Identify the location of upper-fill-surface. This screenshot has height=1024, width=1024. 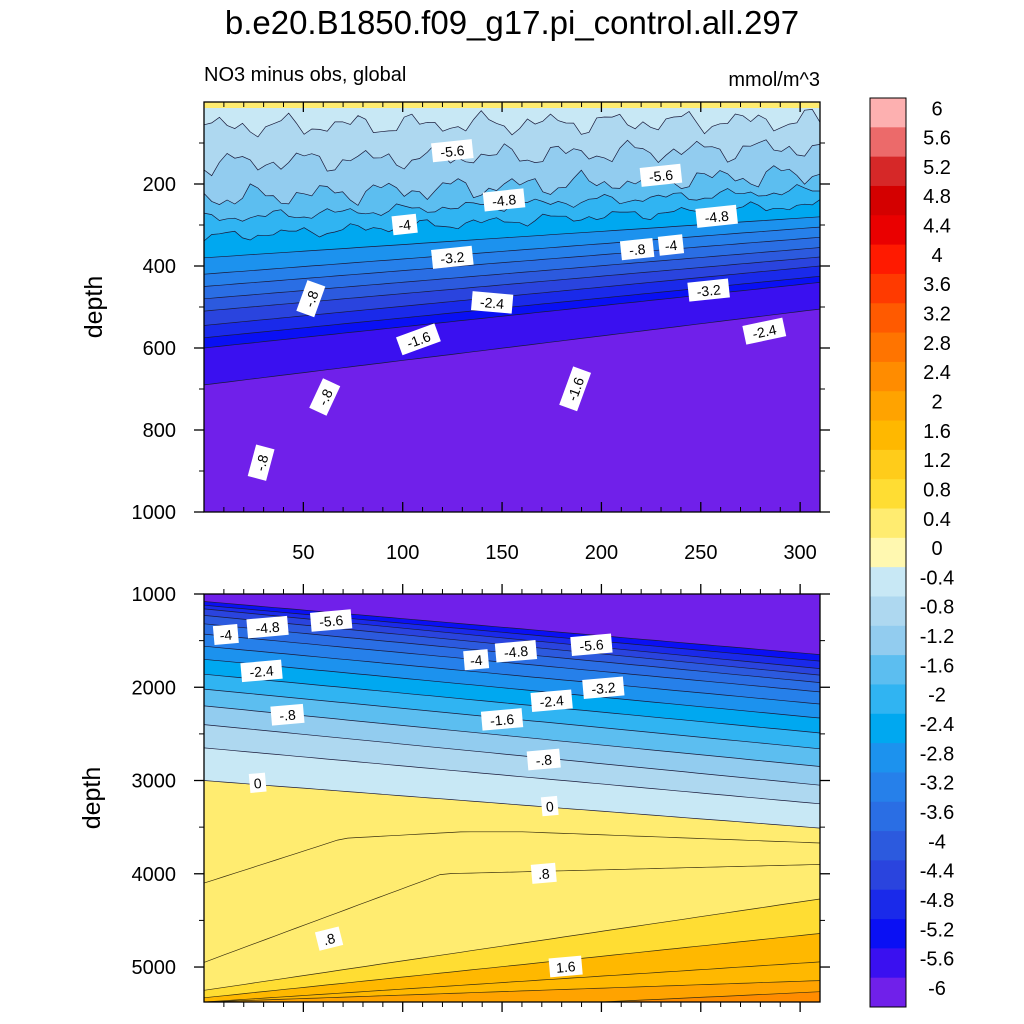
(512, 105).